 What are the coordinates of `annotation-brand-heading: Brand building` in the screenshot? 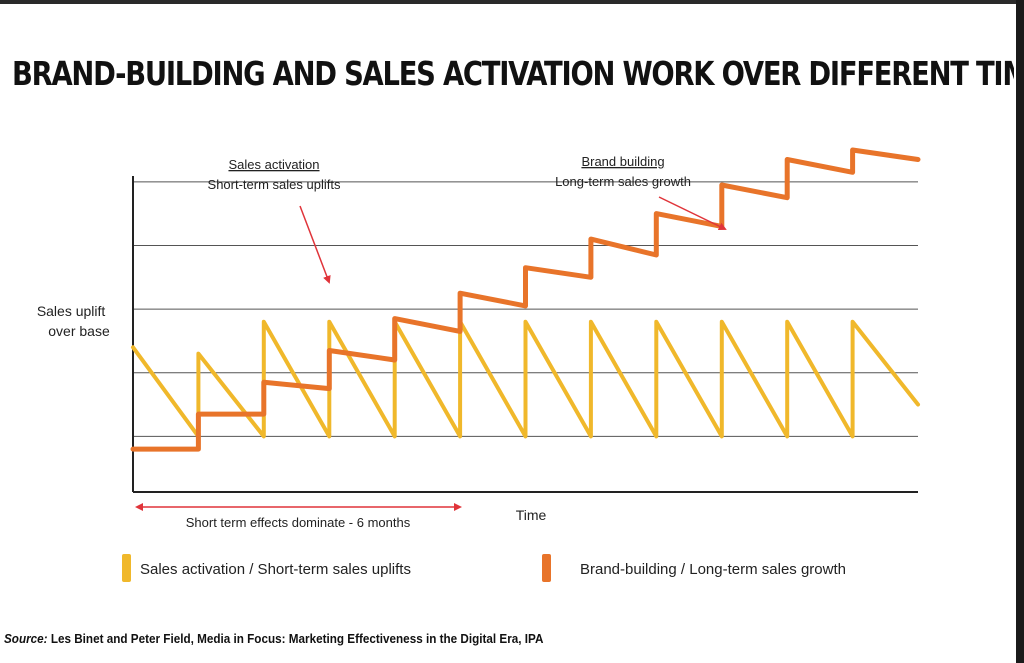 It's located at (622, 161).